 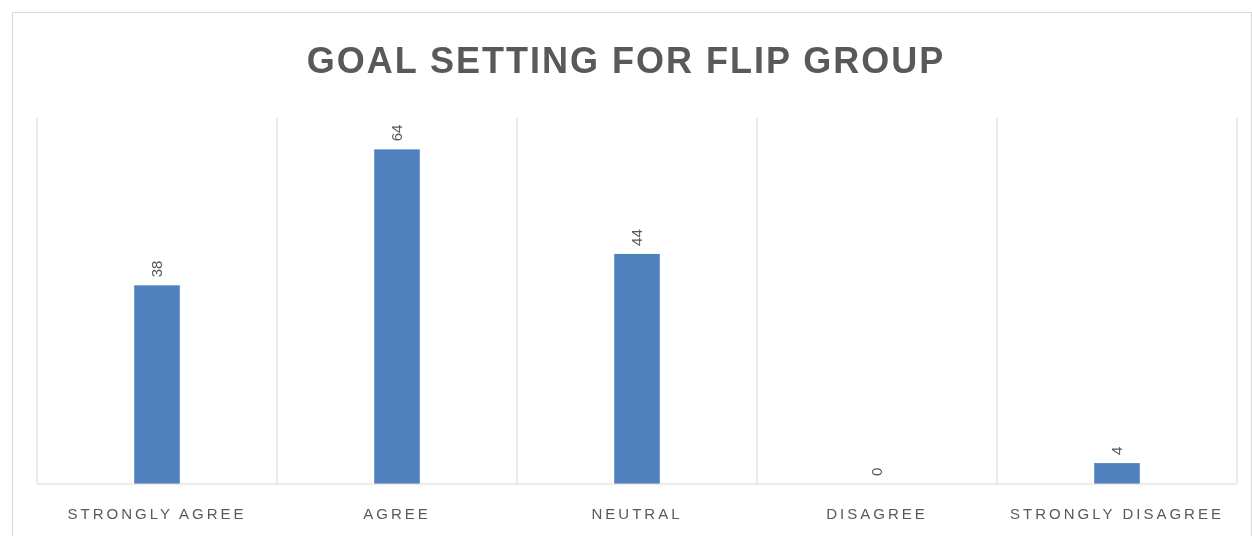 What do you see at coordinates (626, 60) in the screenshot?
I see `chart-title: GOAL SETTING FOR FLIP GROUP` at bounding box center [626, 60].